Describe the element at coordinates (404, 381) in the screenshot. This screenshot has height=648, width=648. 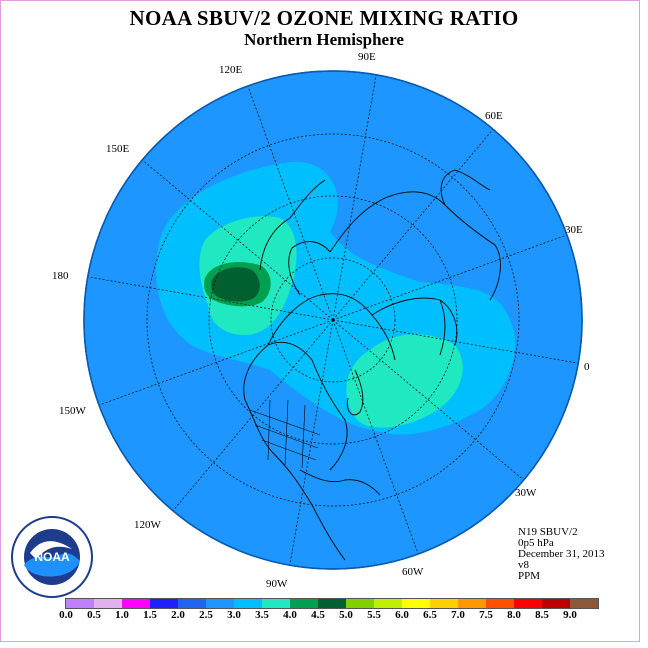
I see `contour-3-5-east` at that location.